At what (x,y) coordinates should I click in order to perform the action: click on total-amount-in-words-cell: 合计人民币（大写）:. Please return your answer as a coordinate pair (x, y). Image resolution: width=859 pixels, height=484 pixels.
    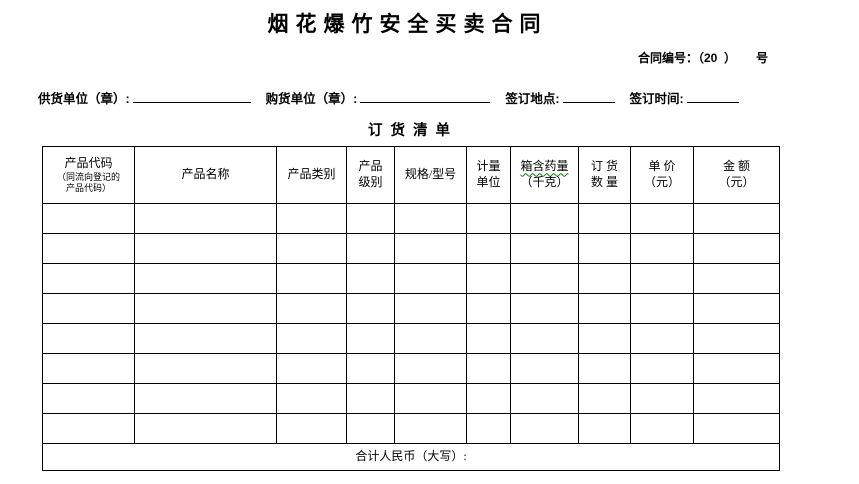
    Looking at the image, I should click on (411, 457).